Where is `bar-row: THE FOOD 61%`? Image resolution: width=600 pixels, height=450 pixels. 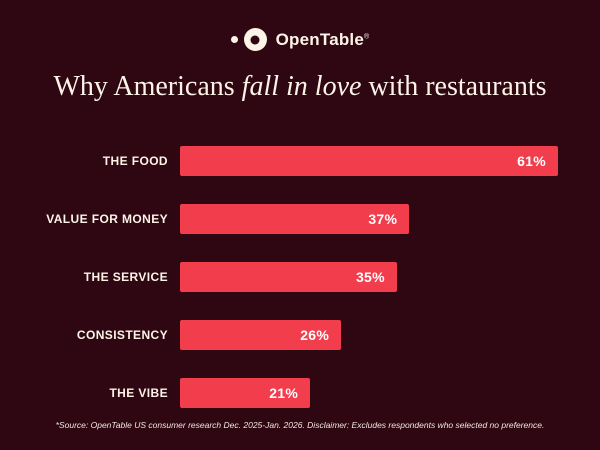 bar-row: THE FOOD 61% is located at coordinates (299, 160).